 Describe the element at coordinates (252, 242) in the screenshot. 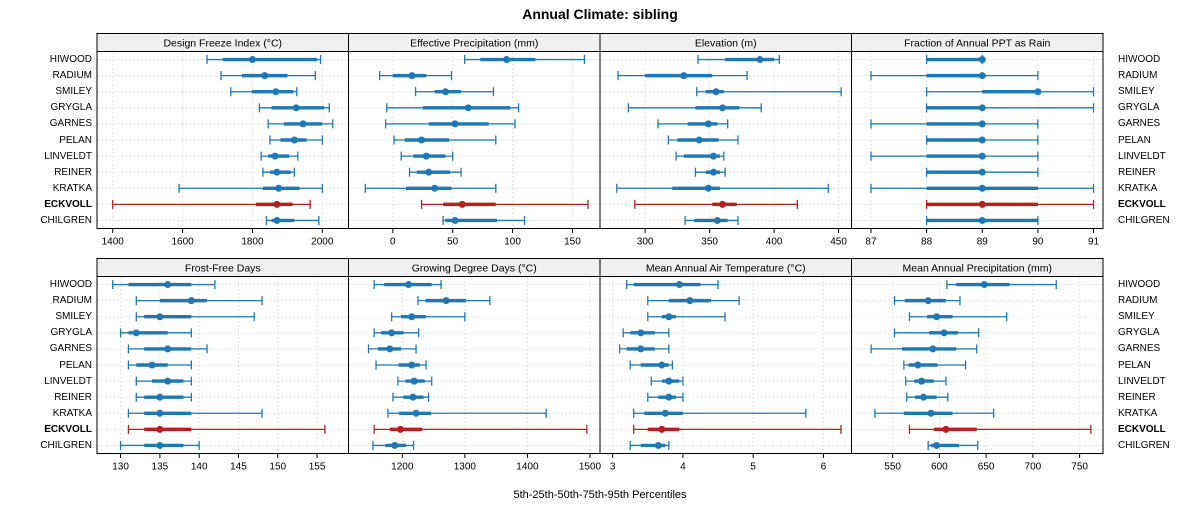

I see `tick-label: 1800` at that location.